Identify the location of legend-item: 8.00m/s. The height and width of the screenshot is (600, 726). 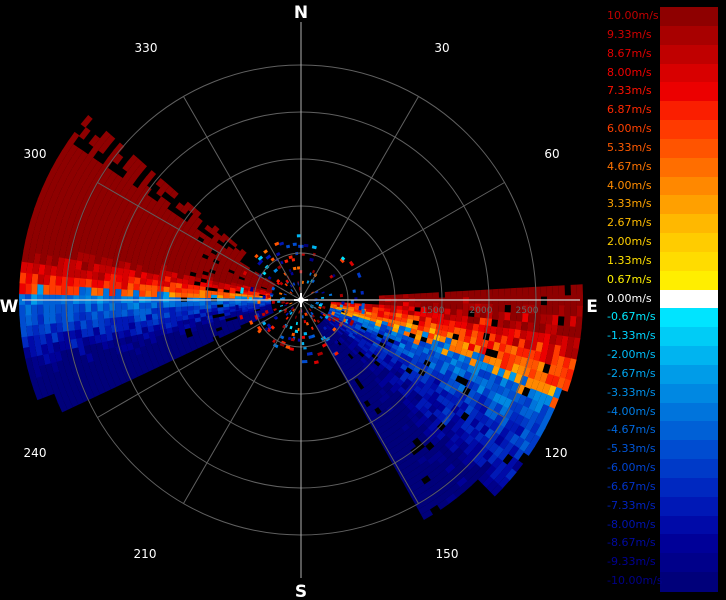
(662, 73).